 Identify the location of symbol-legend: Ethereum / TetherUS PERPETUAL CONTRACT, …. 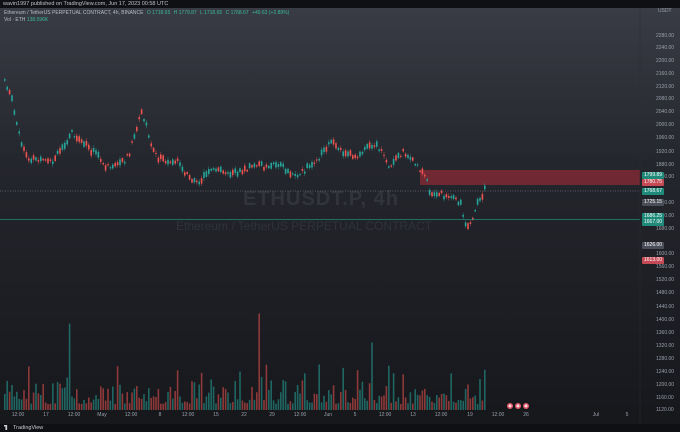
(147, 13).